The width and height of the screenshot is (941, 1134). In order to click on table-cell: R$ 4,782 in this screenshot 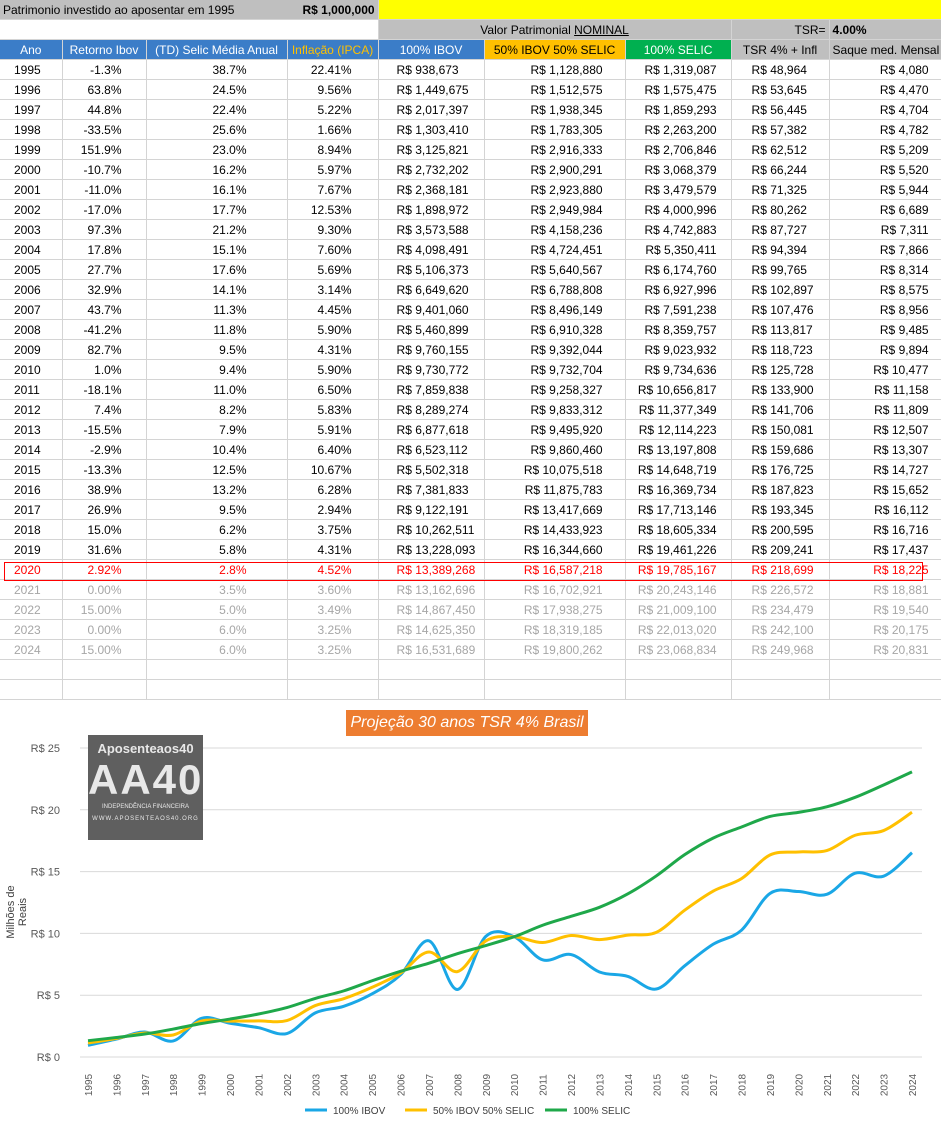, I will do `click(885, 129)`.